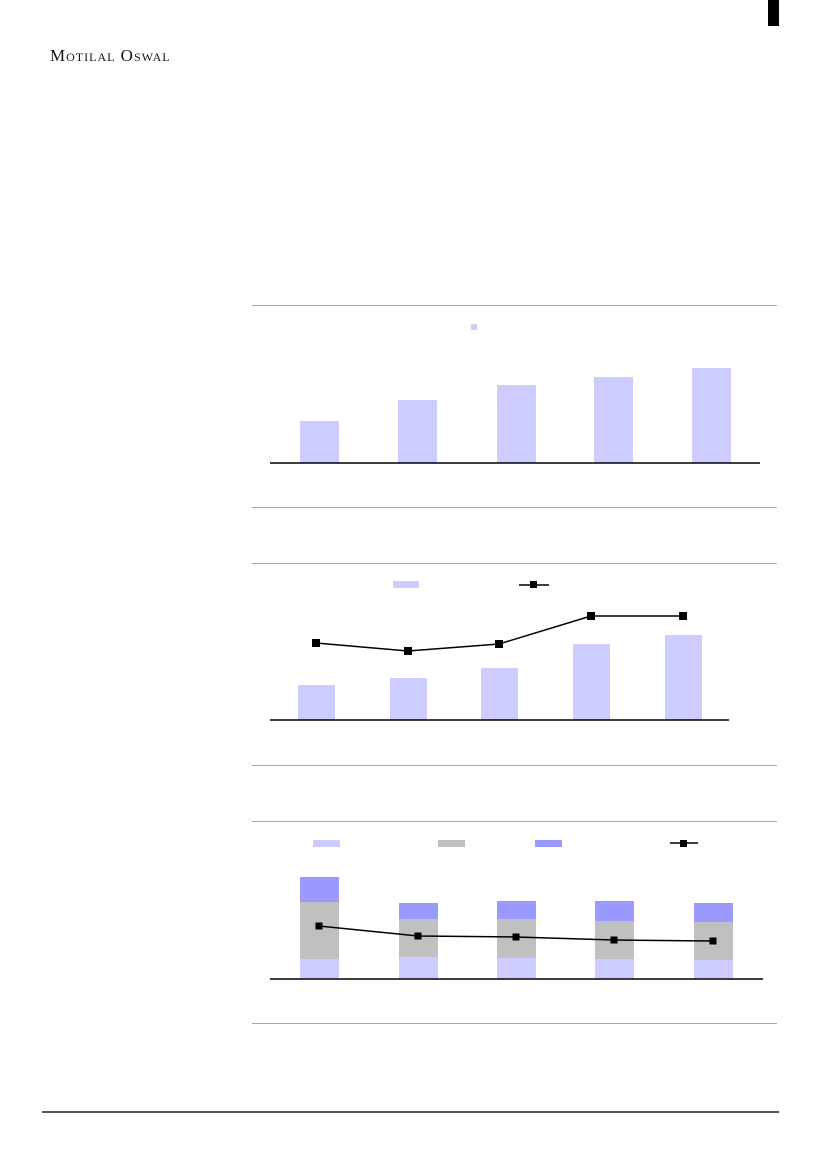 The width and height of the screenshot is (827, 1169). Describe the element at coordinates (514, 563) in the screenshot. I see `chart2-top-rule` at that location.